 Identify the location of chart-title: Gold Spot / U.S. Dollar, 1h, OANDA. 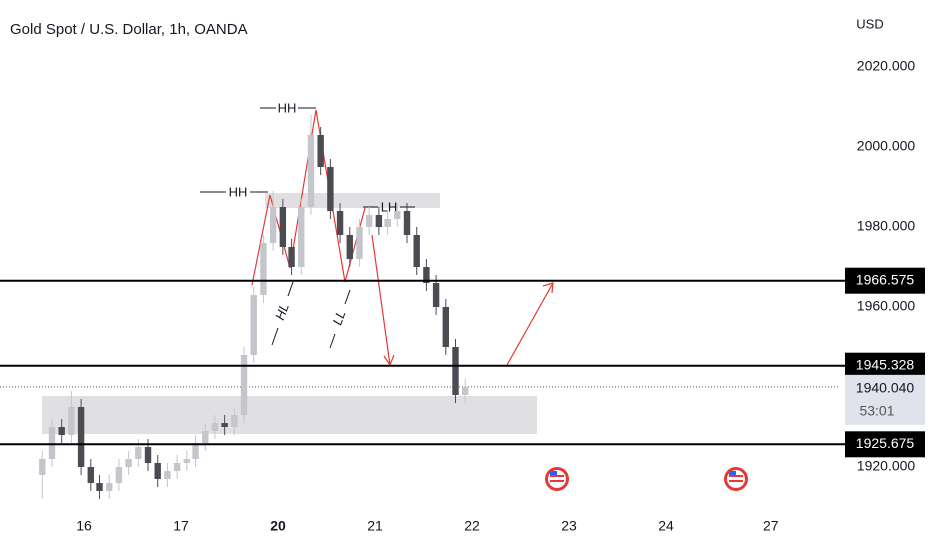
(129, 29).